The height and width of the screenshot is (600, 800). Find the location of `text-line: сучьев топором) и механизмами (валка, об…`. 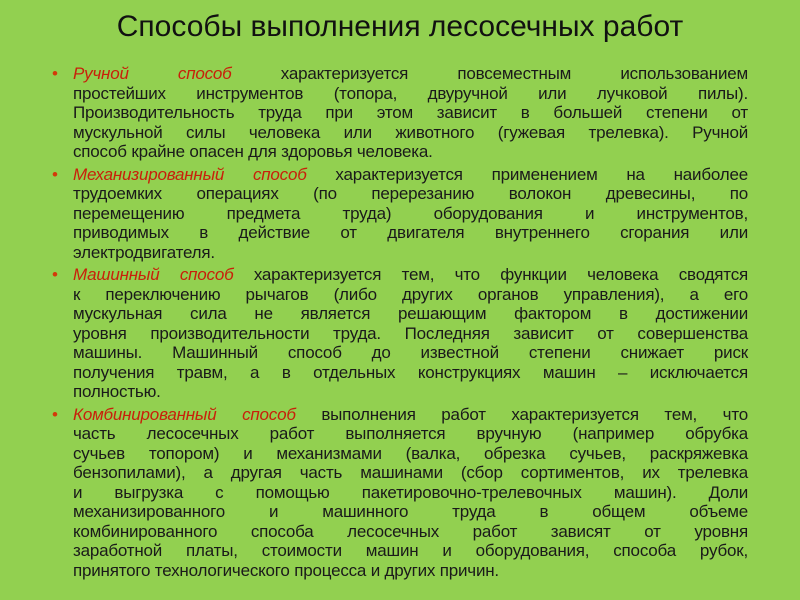

text-line: сучьев топором) и механизмами (валка, об… is located at coordinates (410, 454).